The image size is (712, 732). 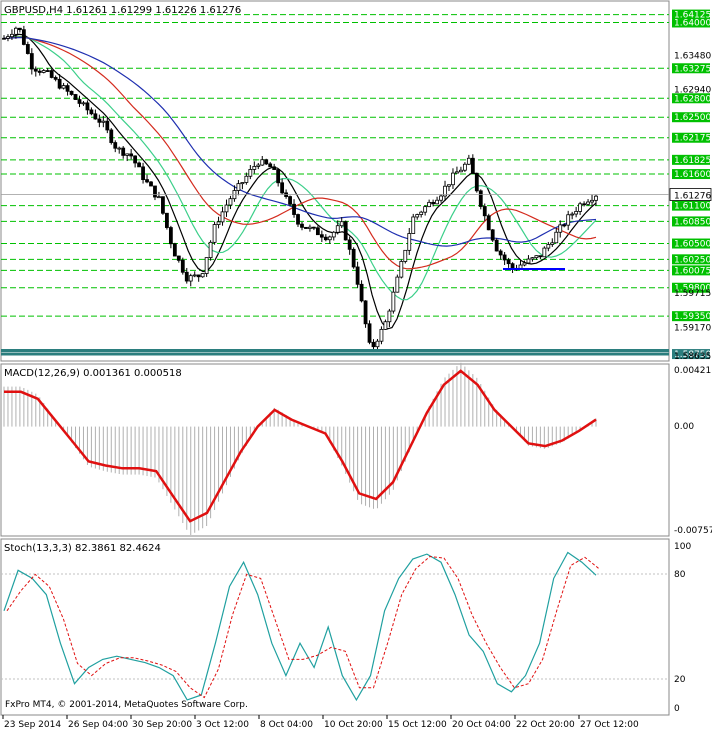 What do you see at coordinates (286, 725) in the screenshot?
I see `x-label: 8 Oct 04:00` at bounding box center [286, 725].